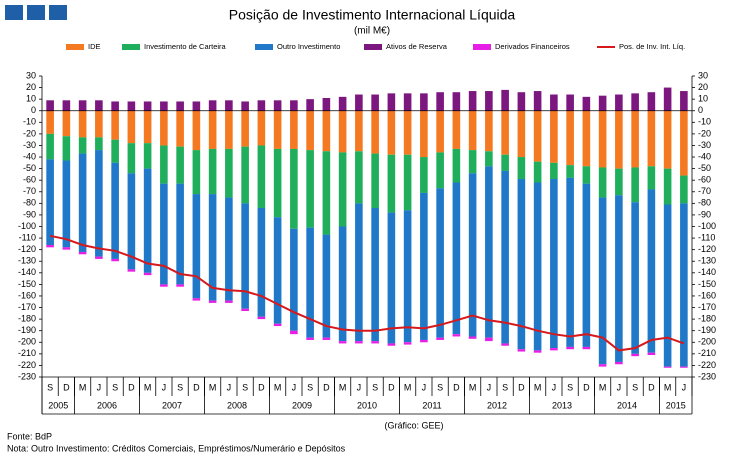  What do you see at coordinates (562, 405) in the screenshot?
I see `year-label: 2013` at bounding box center [562, 405].